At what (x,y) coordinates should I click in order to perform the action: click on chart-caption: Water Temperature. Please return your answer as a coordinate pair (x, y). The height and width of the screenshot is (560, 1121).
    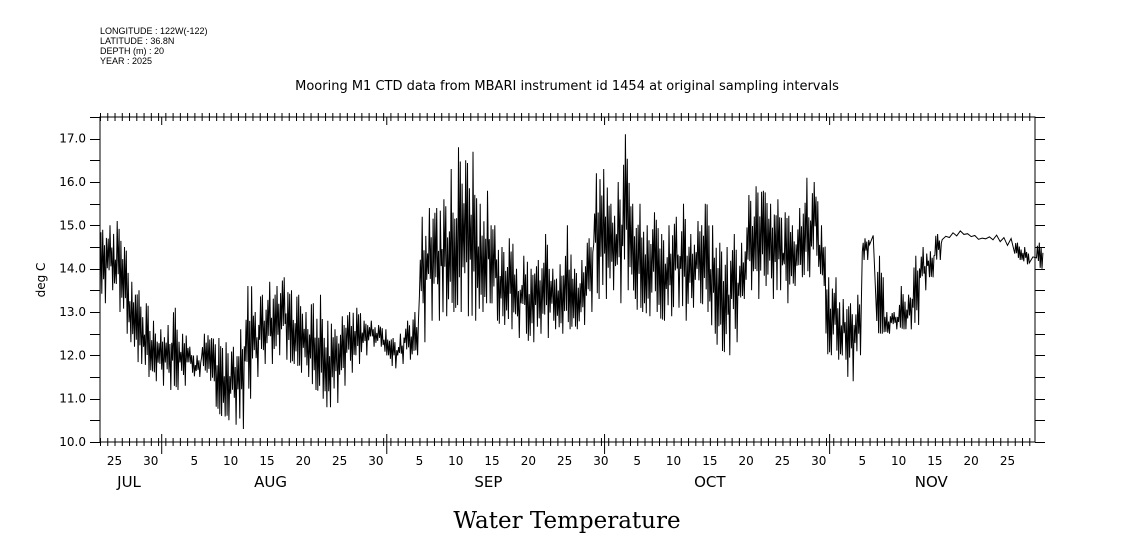
    Looking at the image, I should click on (566, 521).